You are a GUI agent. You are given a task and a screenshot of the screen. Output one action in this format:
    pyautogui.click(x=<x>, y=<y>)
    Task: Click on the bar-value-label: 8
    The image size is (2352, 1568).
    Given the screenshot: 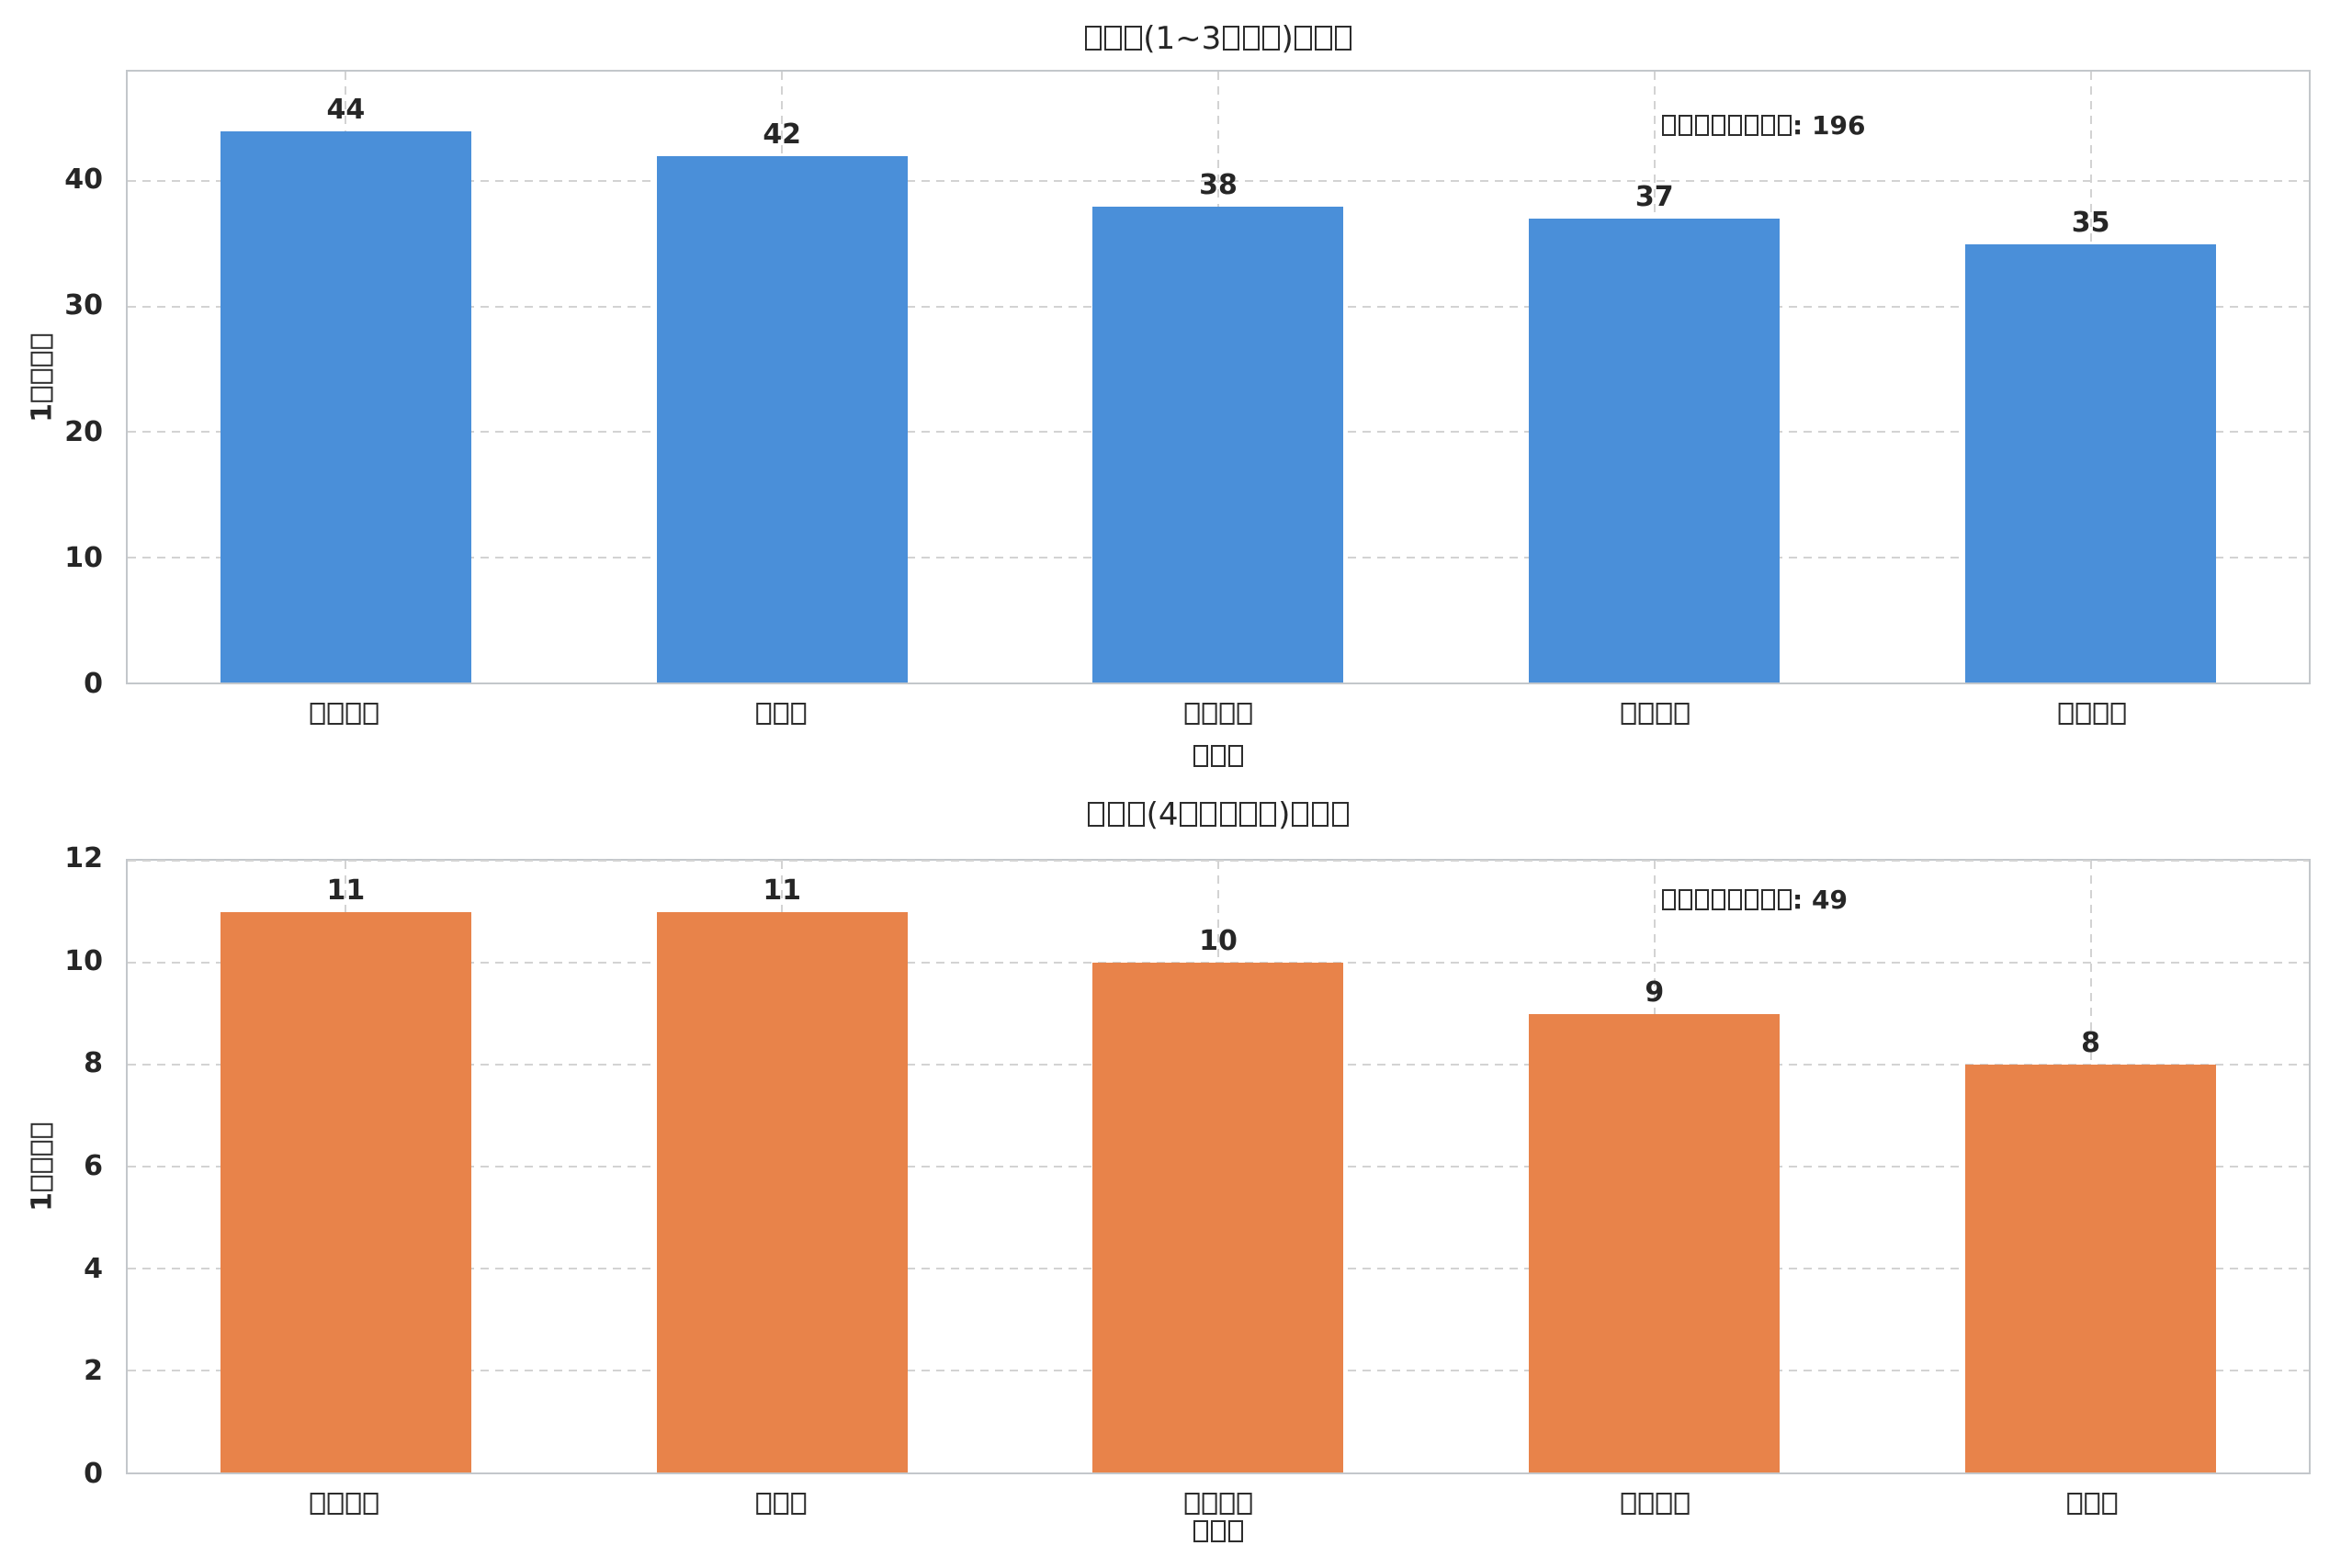 What is the action you would take?
    pyautogui.click(x=2091, y=1044)
    